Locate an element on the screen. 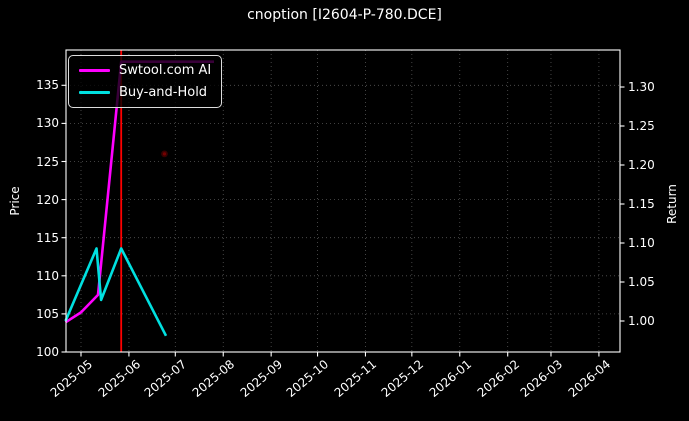 Image resolution: width=689 pixels, height=421 pixels. faint-marker-dot-core is located at coordinates (164, 154).